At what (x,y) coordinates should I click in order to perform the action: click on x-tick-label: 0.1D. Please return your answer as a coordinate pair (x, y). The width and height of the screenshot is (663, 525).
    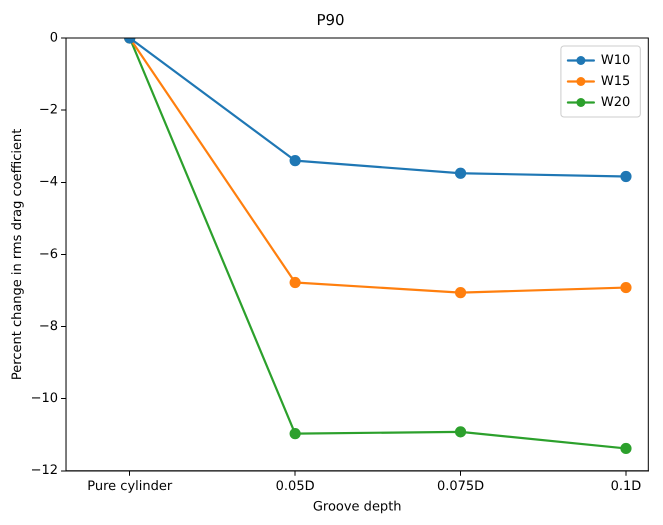
    Looking at the image, I should click on (626, 486).